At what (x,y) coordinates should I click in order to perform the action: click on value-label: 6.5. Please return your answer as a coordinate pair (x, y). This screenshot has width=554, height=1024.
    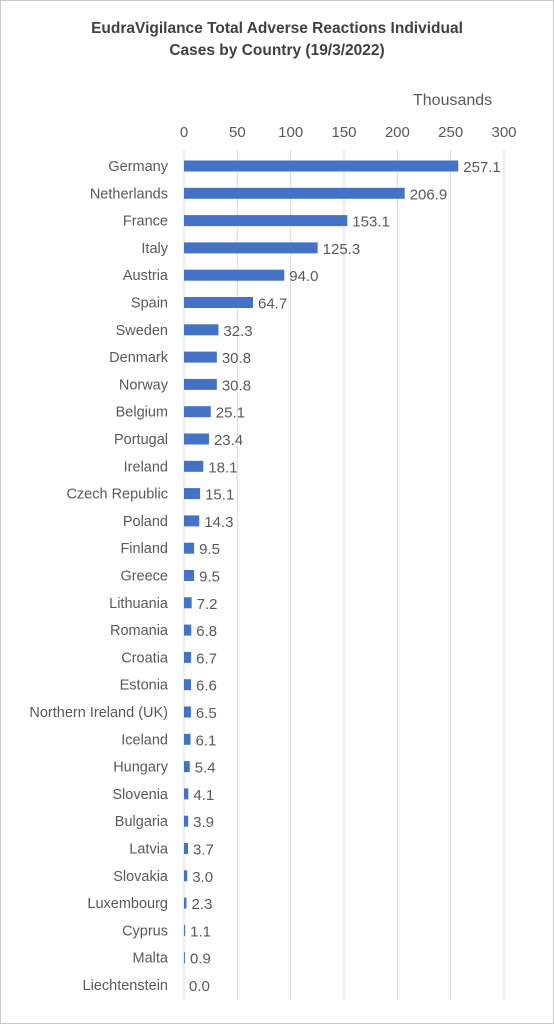
    Looking at the image, I should click on (206, 713).